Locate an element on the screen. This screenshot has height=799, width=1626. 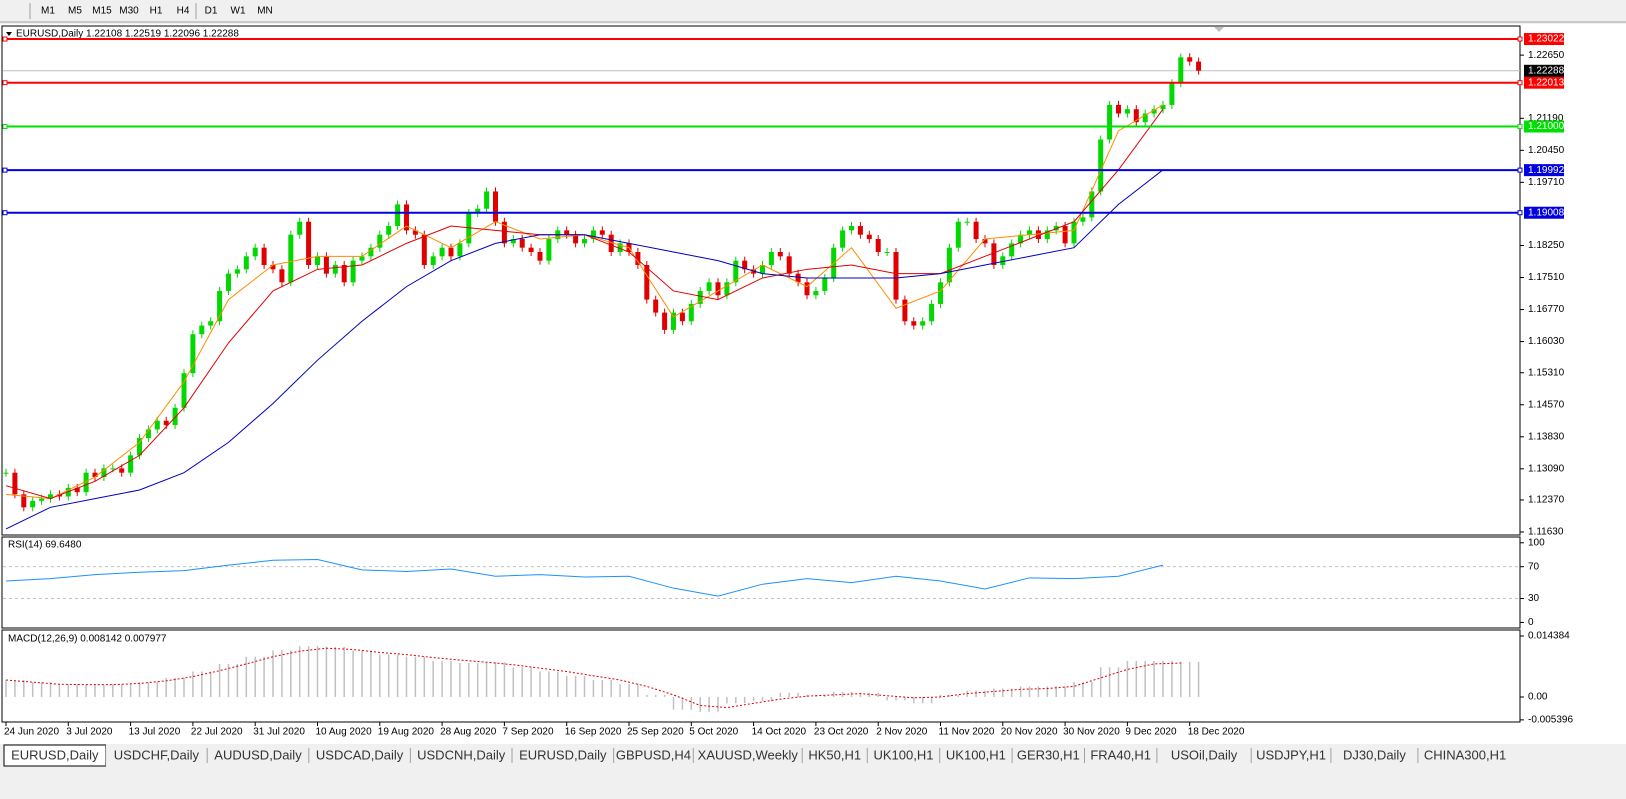
timeframe-label: MN is located at coordinates (265, 11).